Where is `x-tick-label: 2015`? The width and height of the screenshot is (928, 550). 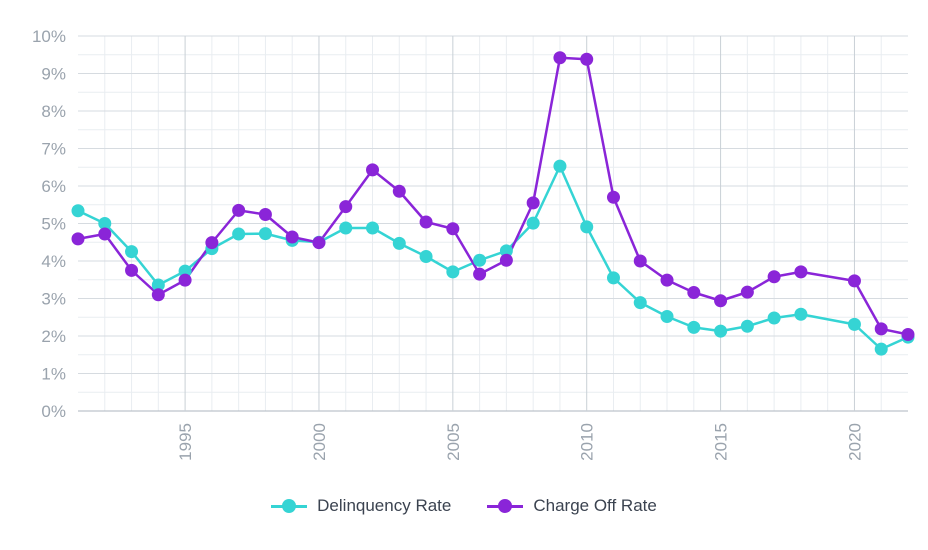
x-tick-label: 2015 is located at coordinates (721, 442).